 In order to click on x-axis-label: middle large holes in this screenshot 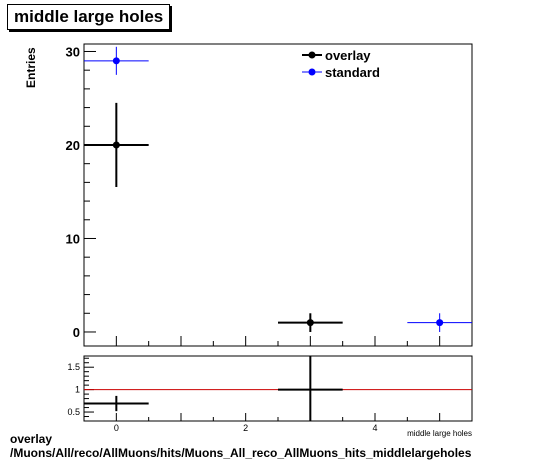, I will do `click(439, 433)`.